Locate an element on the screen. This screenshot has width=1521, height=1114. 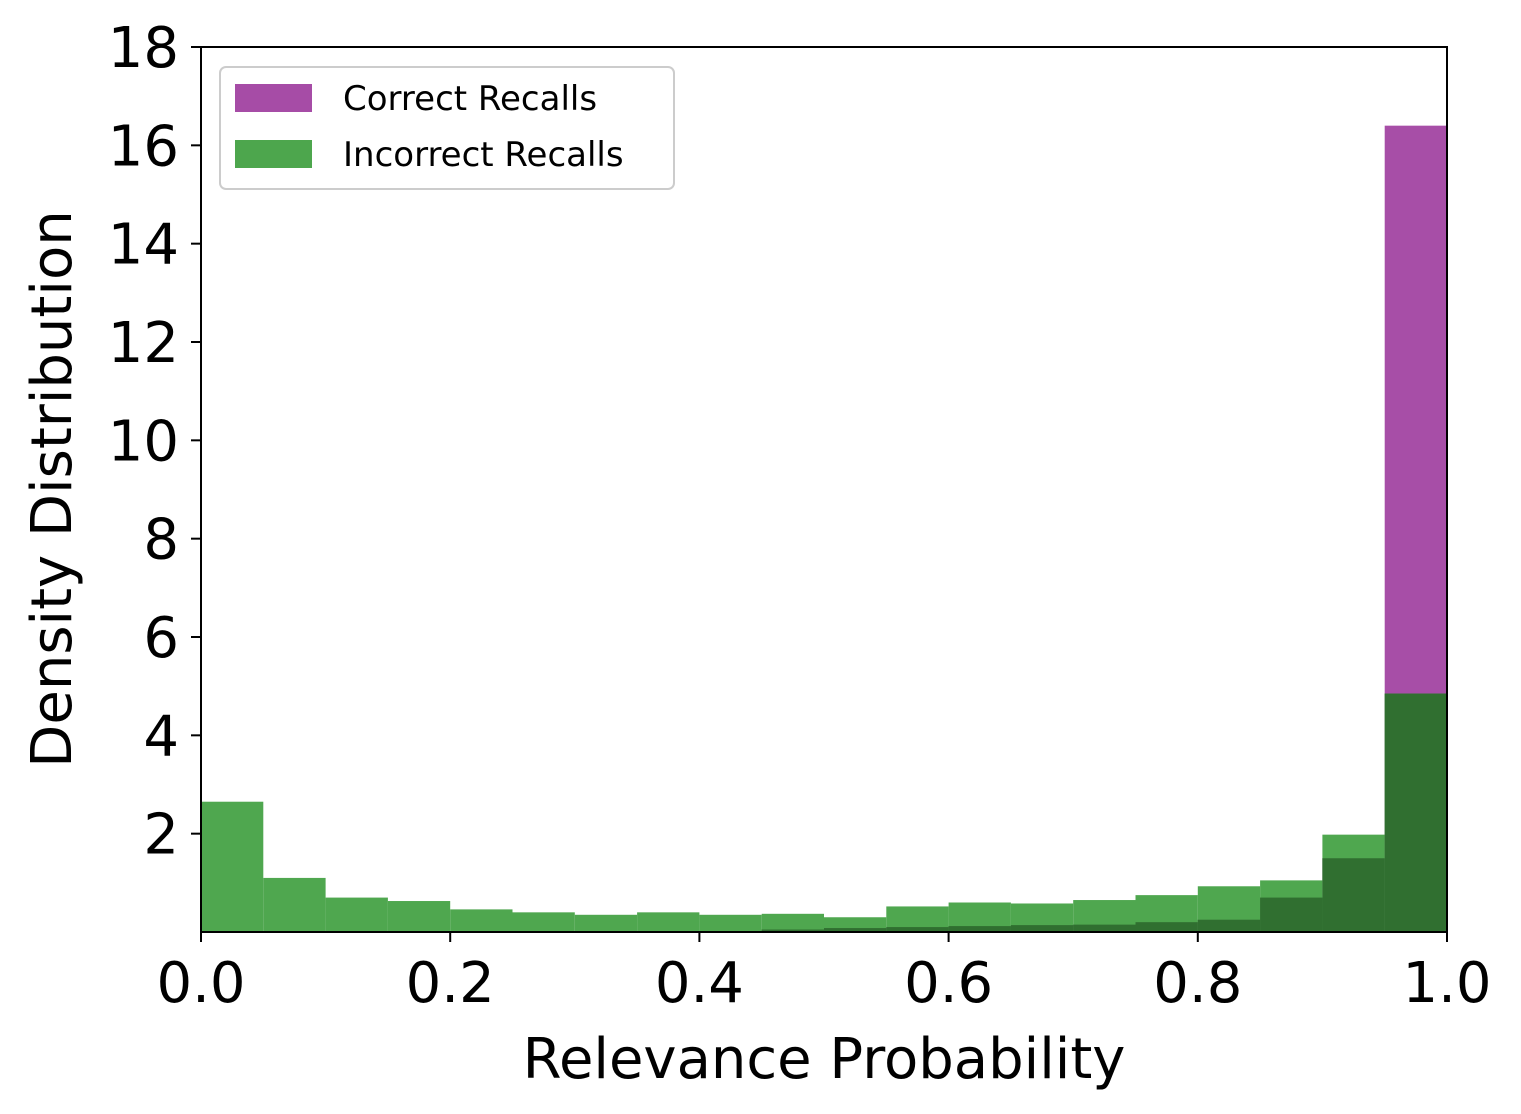
legend-frame is located at coordinates (447, 128).